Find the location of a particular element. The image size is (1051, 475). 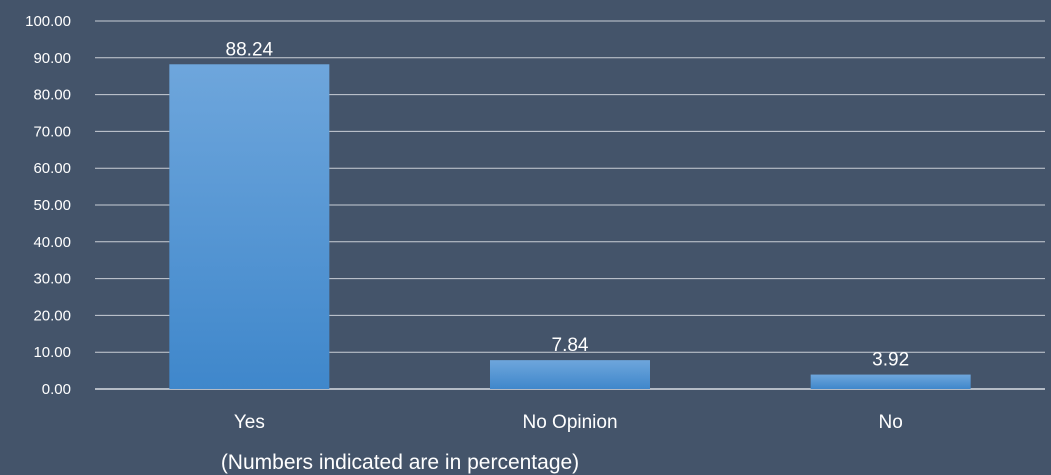

percentage-note: (Numbers indicated are in percentage) is located at coordinates (400, 462).